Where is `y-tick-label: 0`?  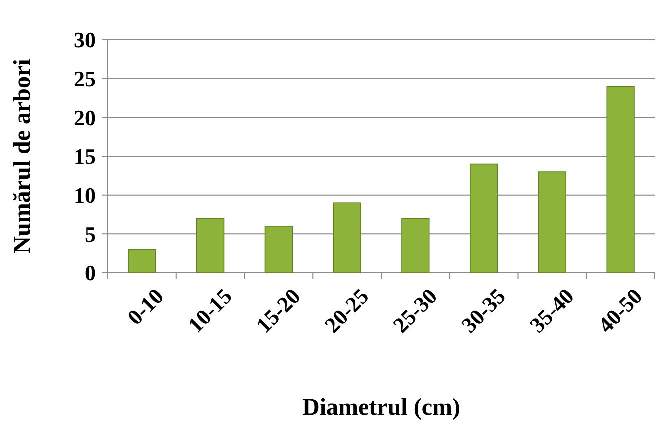 y-tick-label: 0 is located at coordinates (90, 273).